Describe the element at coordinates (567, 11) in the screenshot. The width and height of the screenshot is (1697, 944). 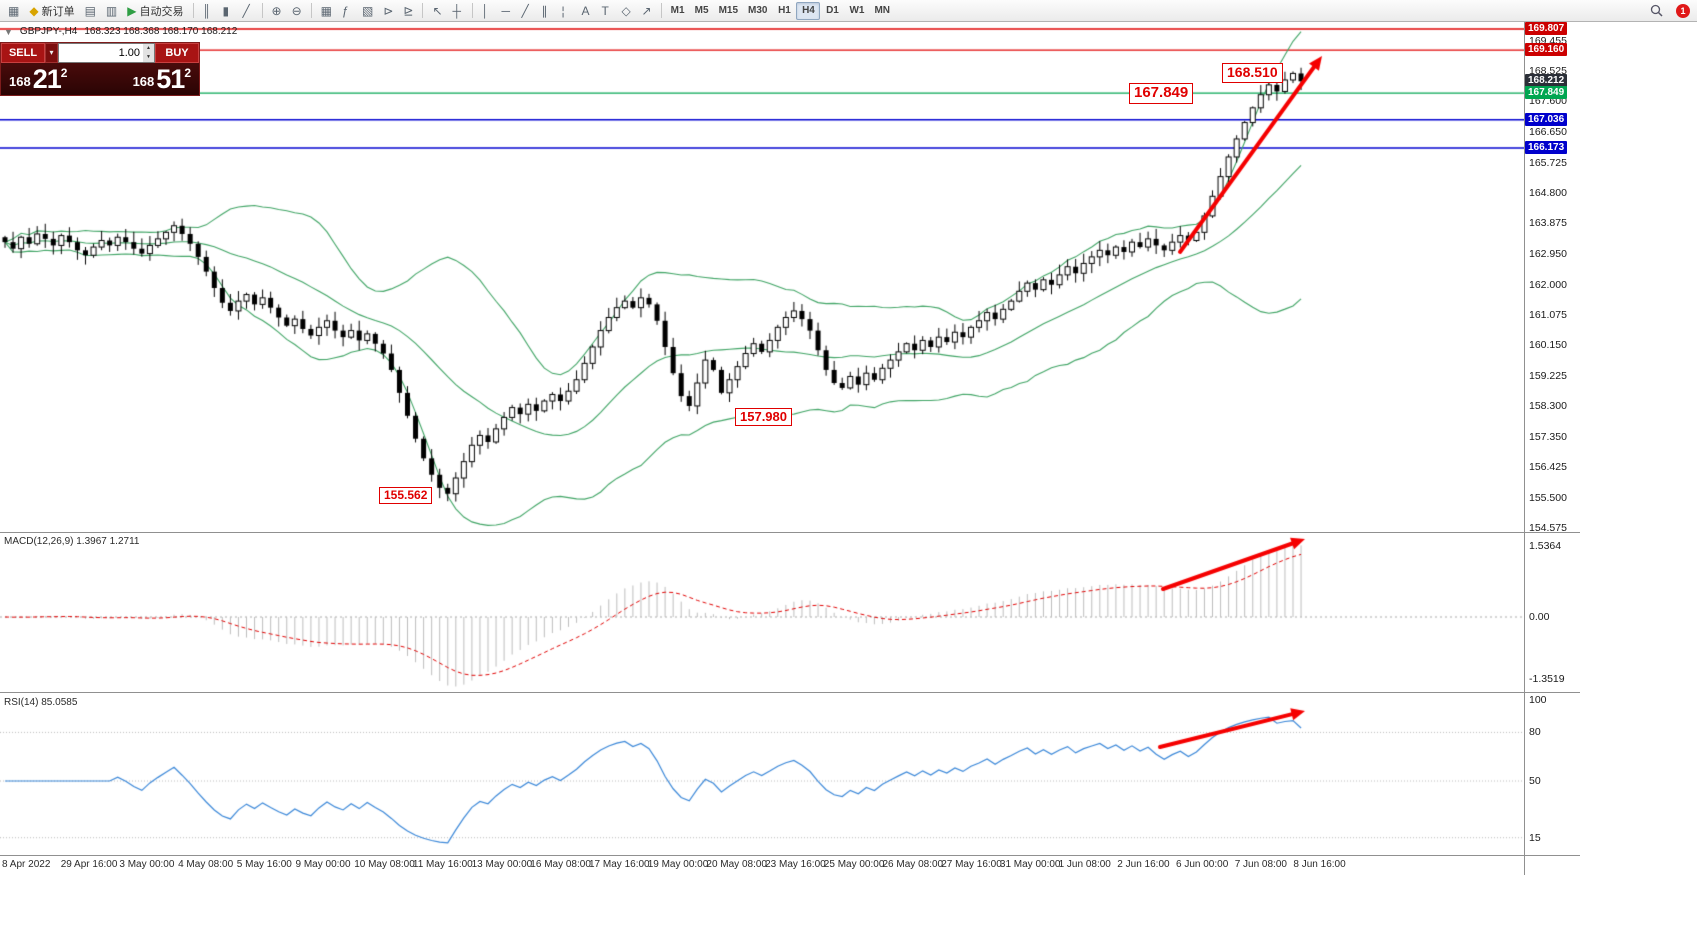
I see `toolbar-fibonacci: ¦` at that location.